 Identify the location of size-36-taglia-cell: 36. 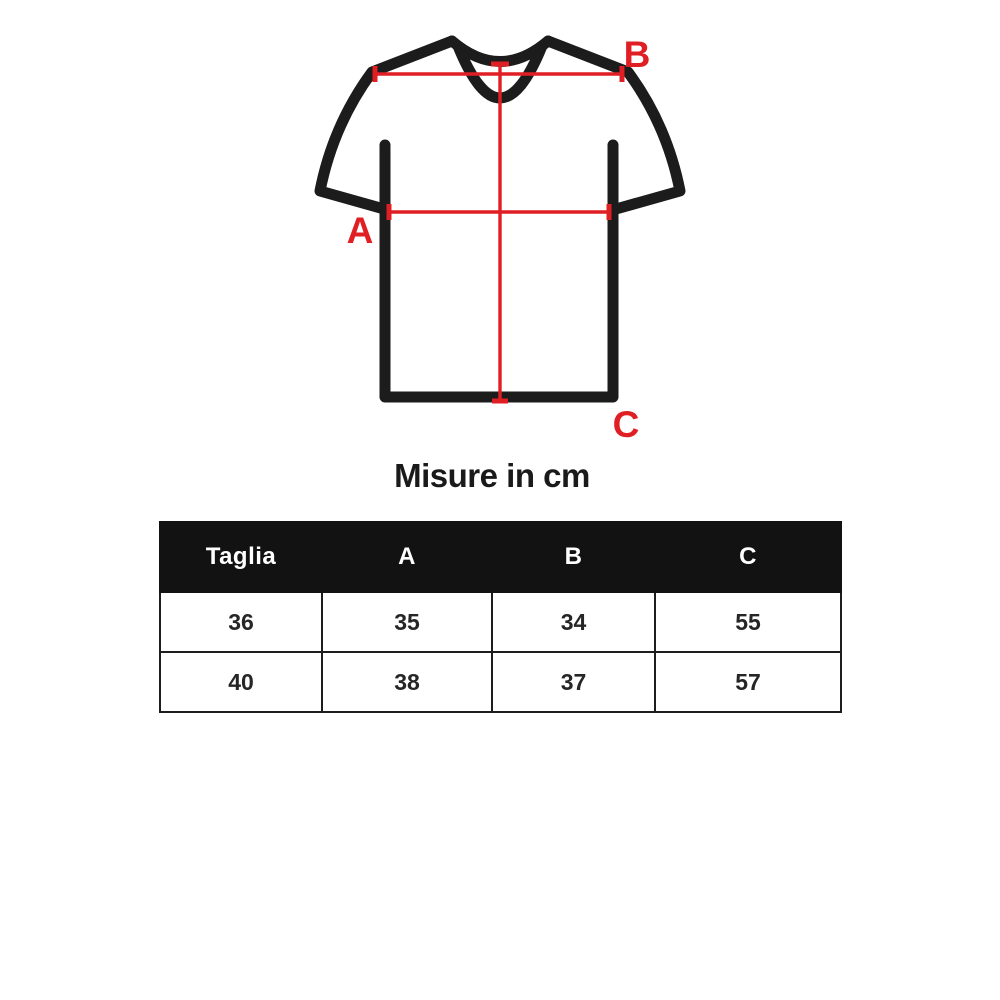
(241, 622).